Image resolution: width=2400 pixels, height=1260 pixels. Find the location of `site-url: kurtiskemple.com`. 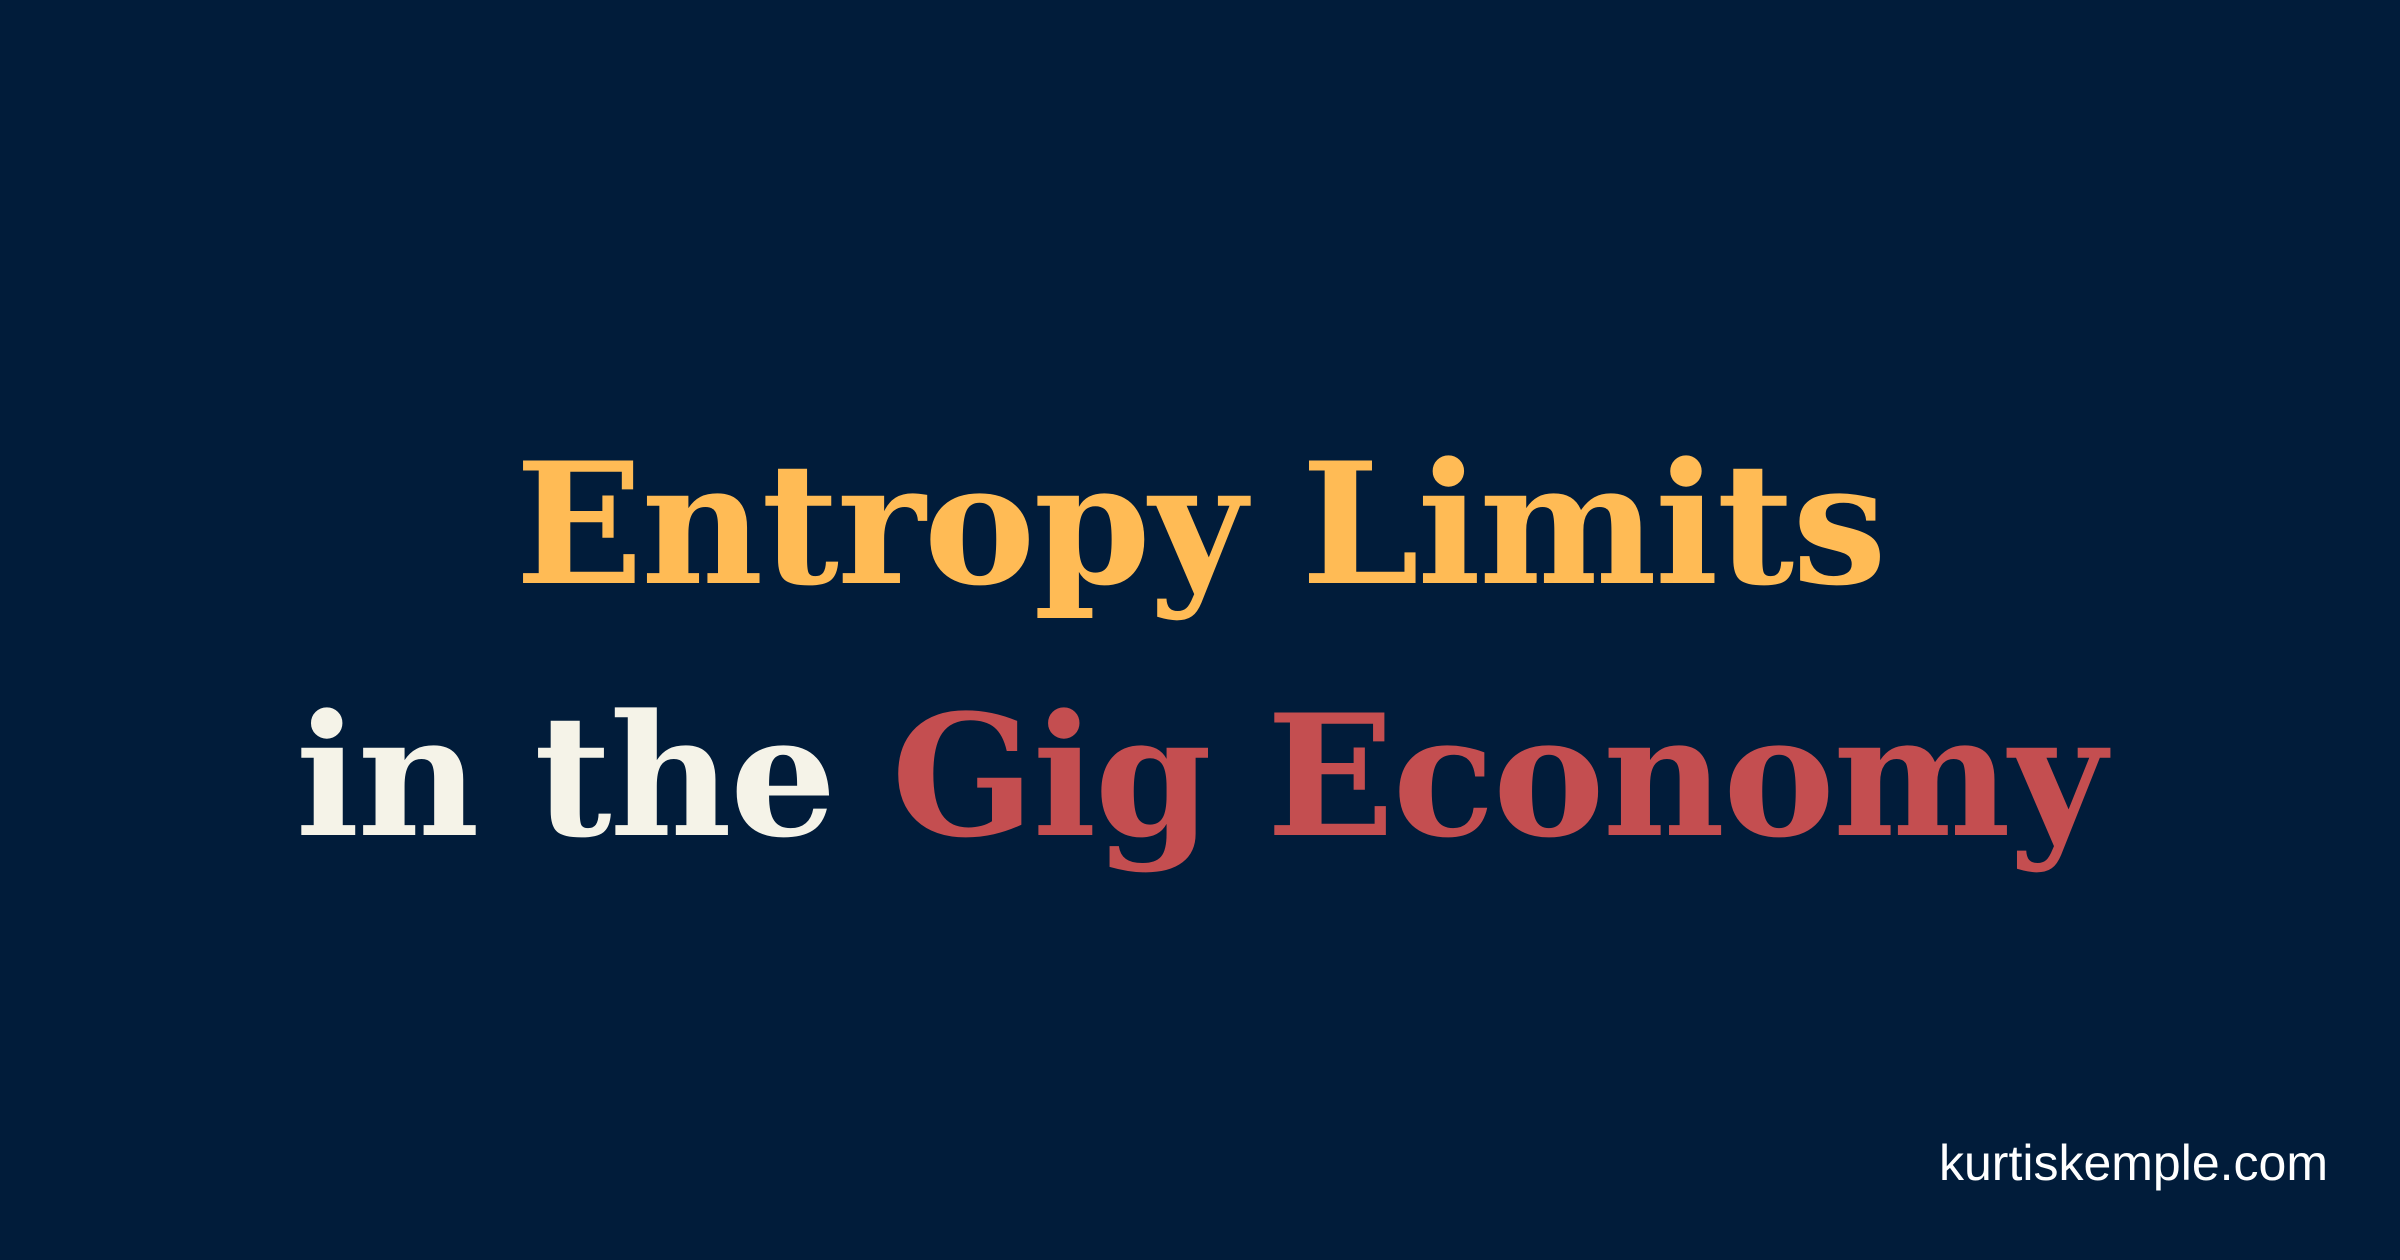

site-url: kurtiskemple.com is located at coordinates (2133, 1163).